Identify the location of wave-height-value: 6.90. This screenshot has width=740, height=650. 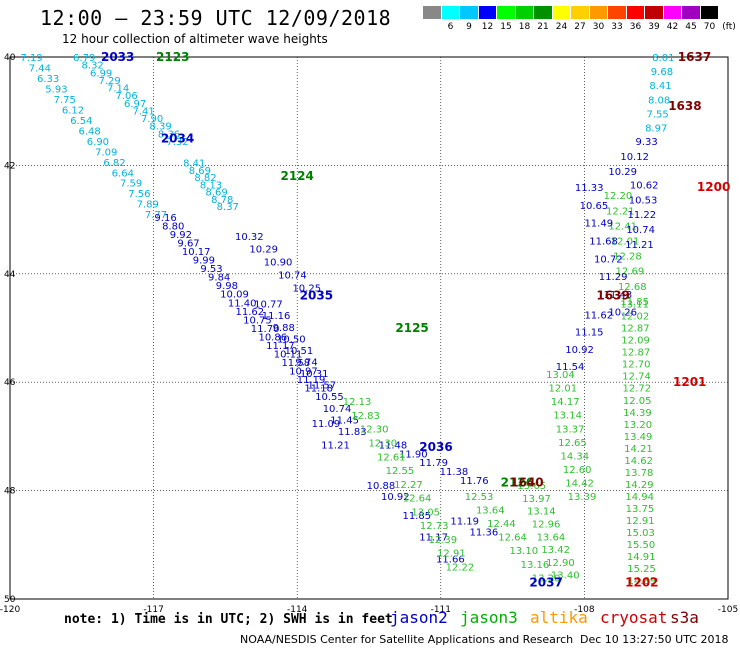
(98, 142).